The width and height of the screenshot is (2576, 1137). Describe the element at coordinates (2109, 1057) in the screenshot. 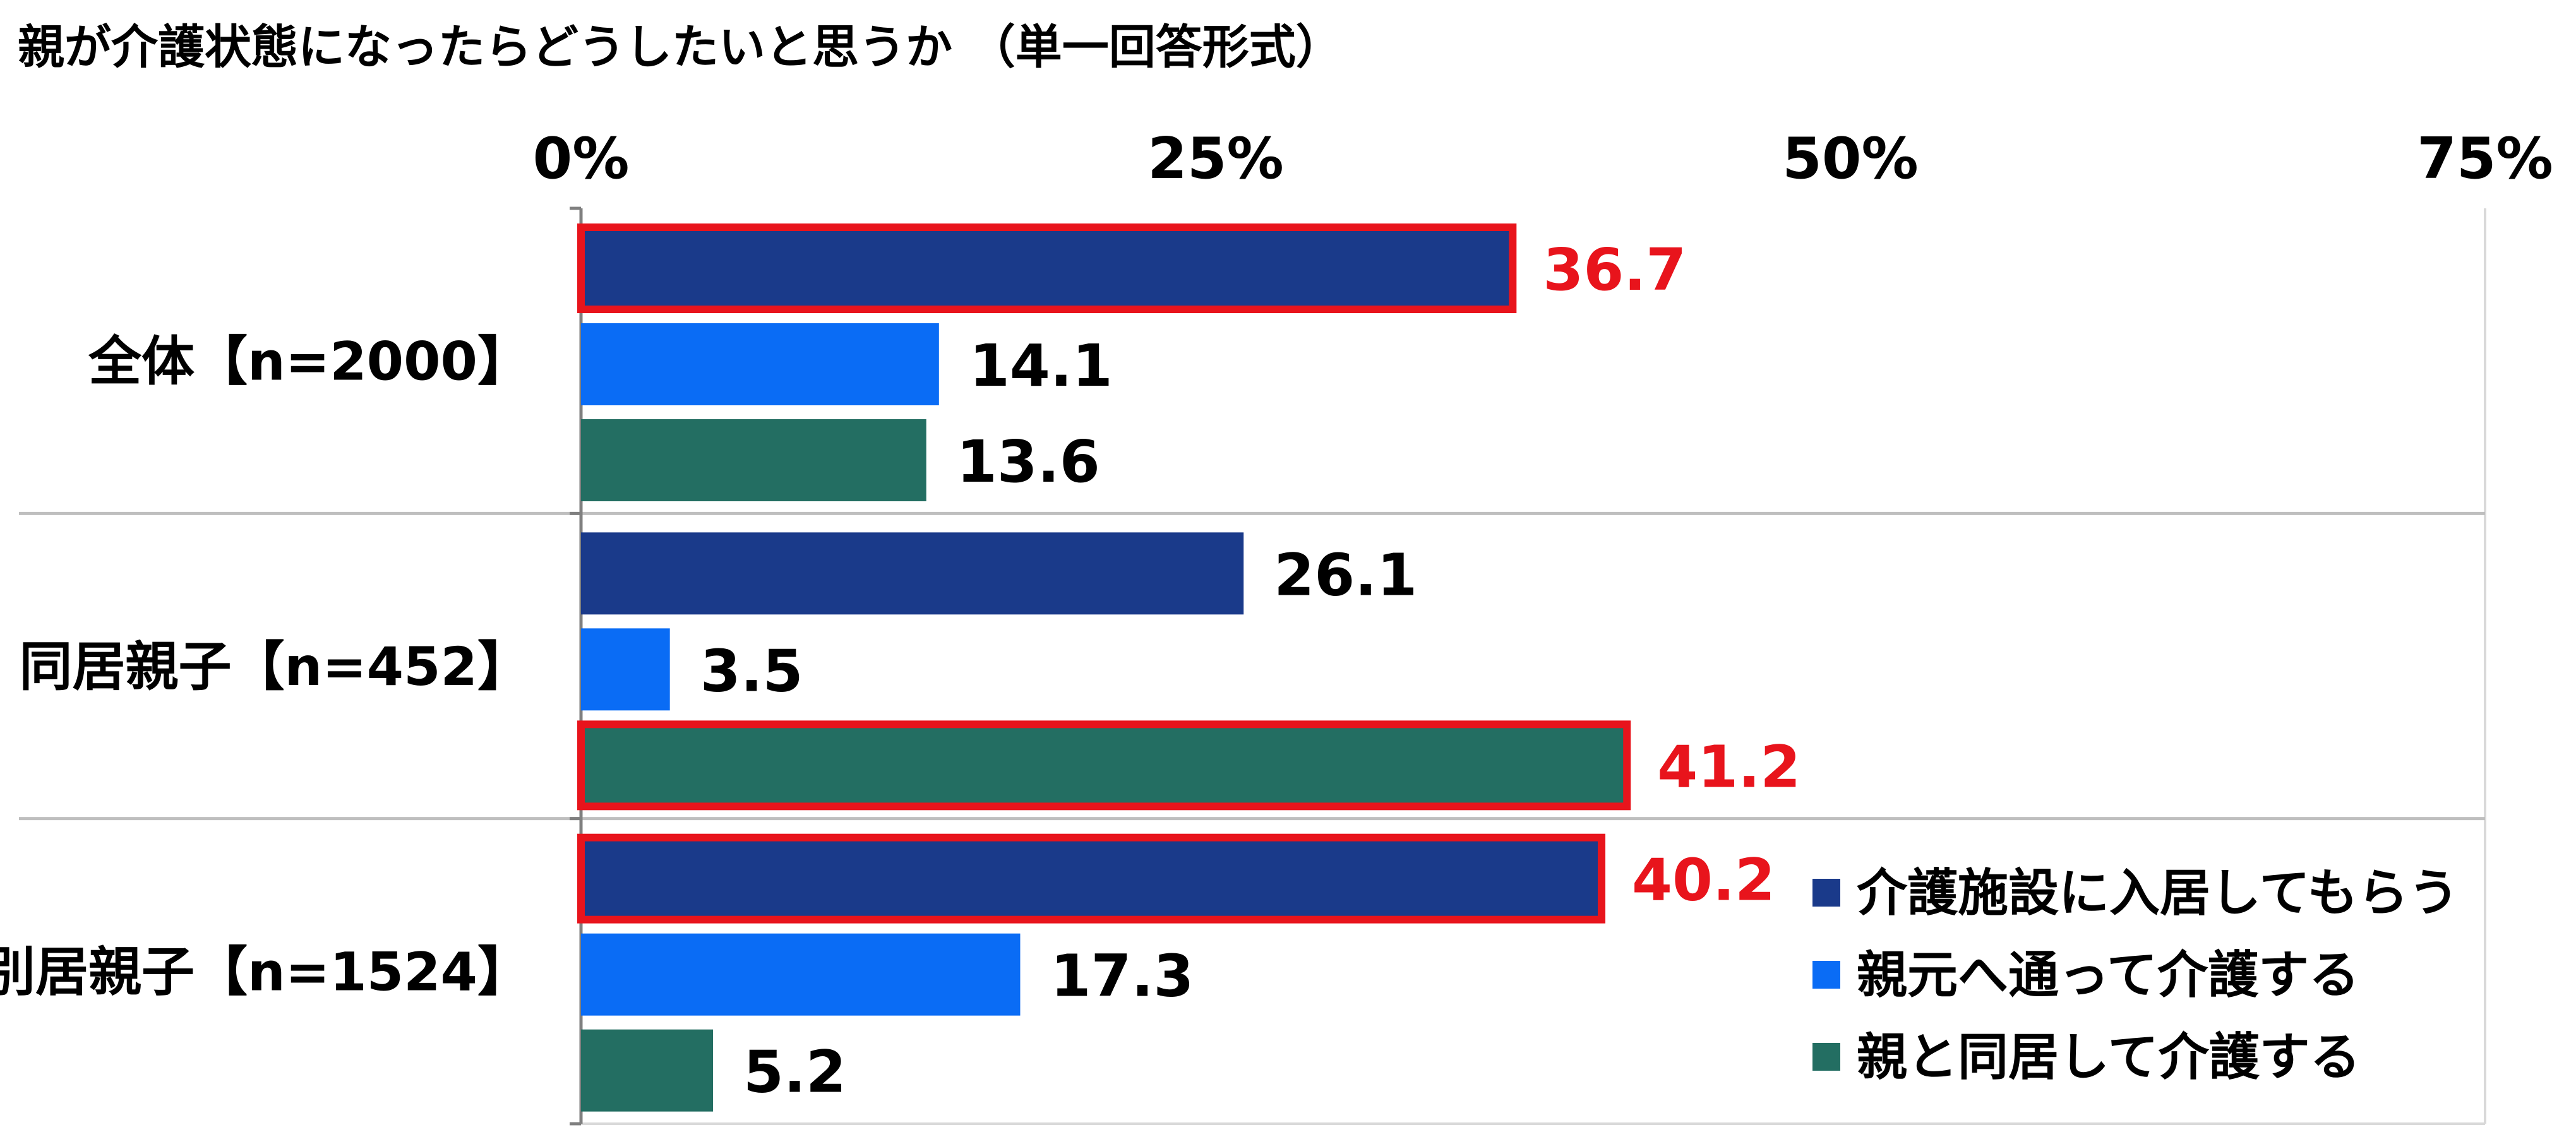

I see `legend-entry: 親と同居して介護する` at that location.